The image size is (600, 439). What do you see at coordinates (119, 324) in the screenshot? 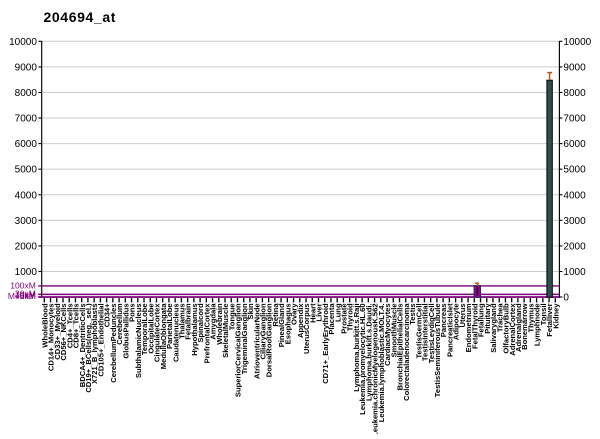
I see `svg-text: Cerebellum` at bounding box center [119, 324].